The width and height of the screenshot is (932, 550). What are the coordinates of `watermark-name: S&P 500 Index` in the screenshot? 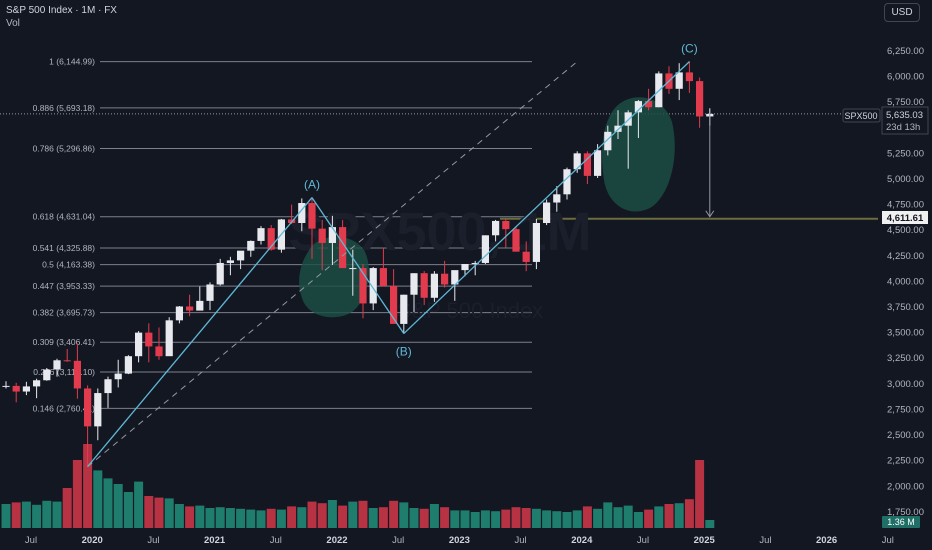 It's located at (470, 310).